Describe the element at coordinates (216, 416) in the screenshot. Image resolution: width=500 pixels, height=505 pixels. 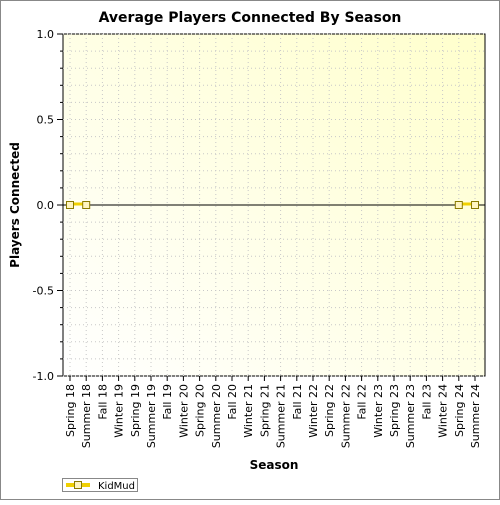
I see `x-tick-label: Summer 20` at that location.